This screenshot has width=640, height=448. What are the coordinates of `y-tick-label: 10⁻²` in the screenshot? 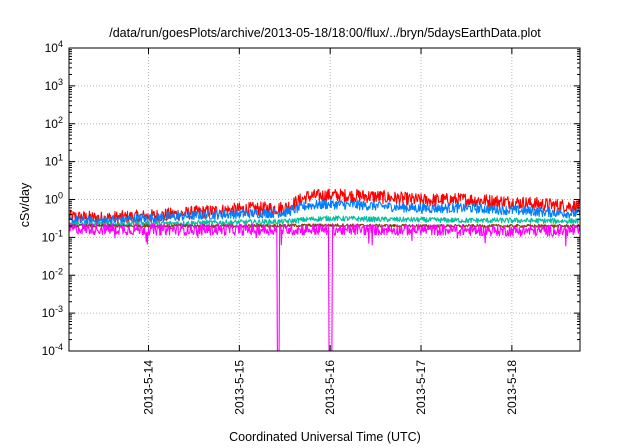 It's located at (52, 274).